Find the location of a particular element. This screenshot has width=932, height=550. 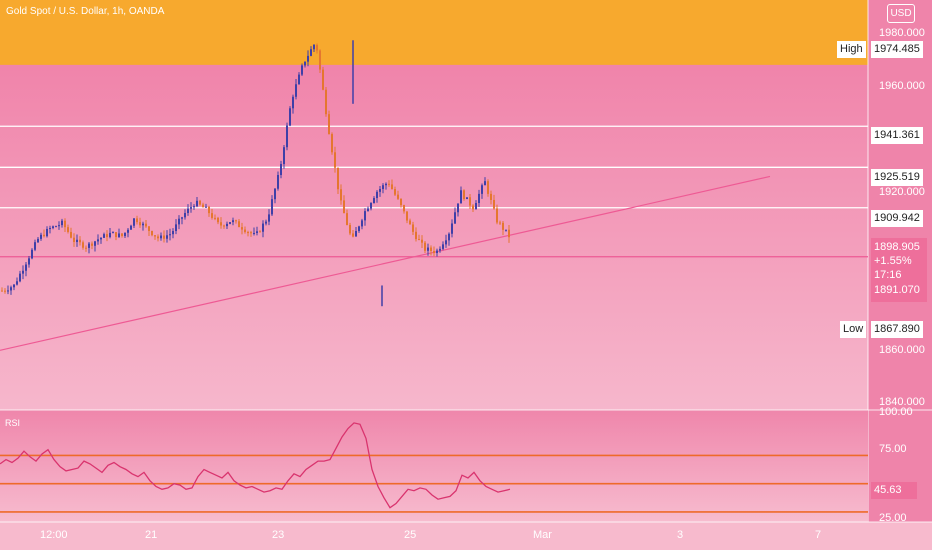

highlight-band is located at coordinates (434, 32).